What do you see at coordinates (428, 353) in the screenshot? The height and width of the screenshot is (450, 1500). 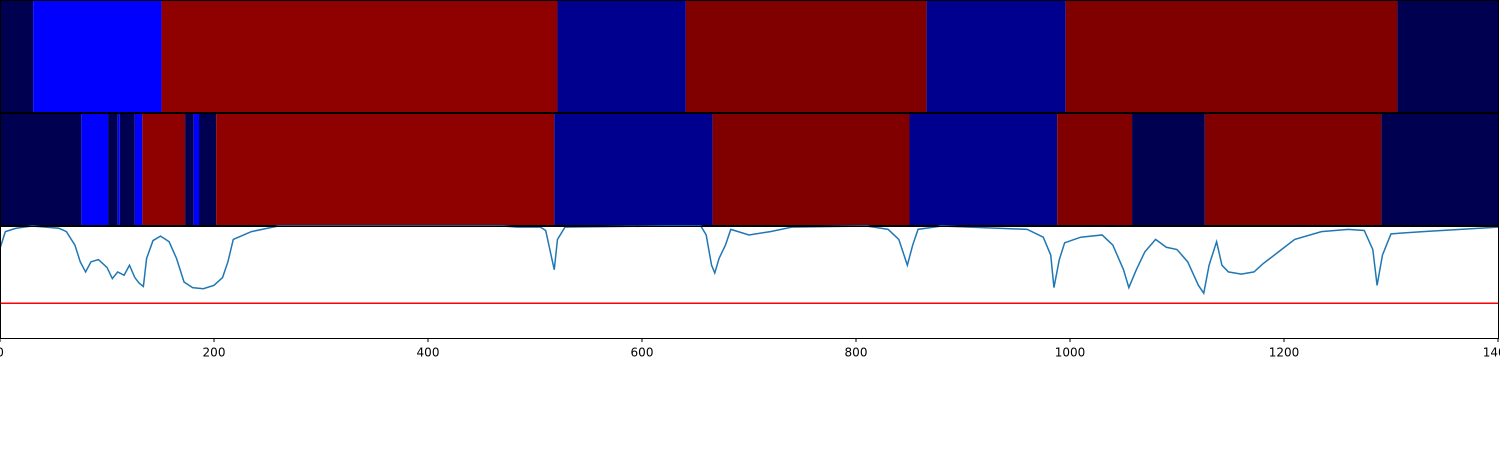 I see `x-tick-label: 400` at bounding box center [428, 353].